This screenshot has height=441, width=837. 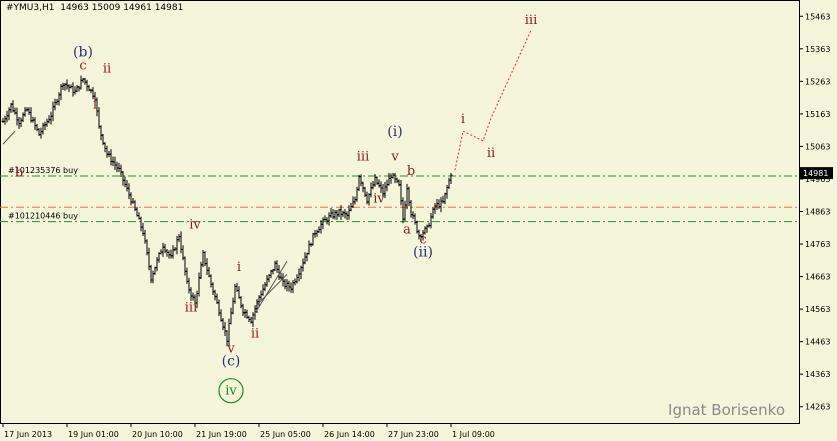 What do you see at coordinates (817, 212) in the screenshot?
I see `y-tick-label: 14863` at bounding box center [817, 212].